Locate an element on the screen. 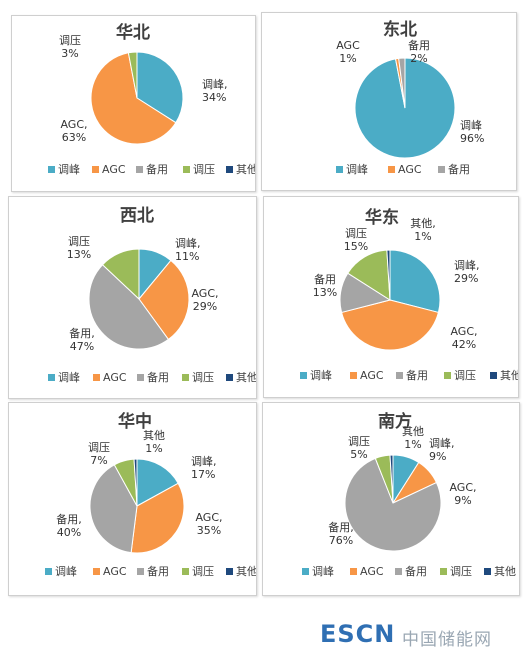 The width and height of the screenshot is (528, 657). chart-panel-dongbei: 东北 调峰 96% AGC 1% 备用 2% 调峰 AGC 备用 is located at coordinates (389, 101).